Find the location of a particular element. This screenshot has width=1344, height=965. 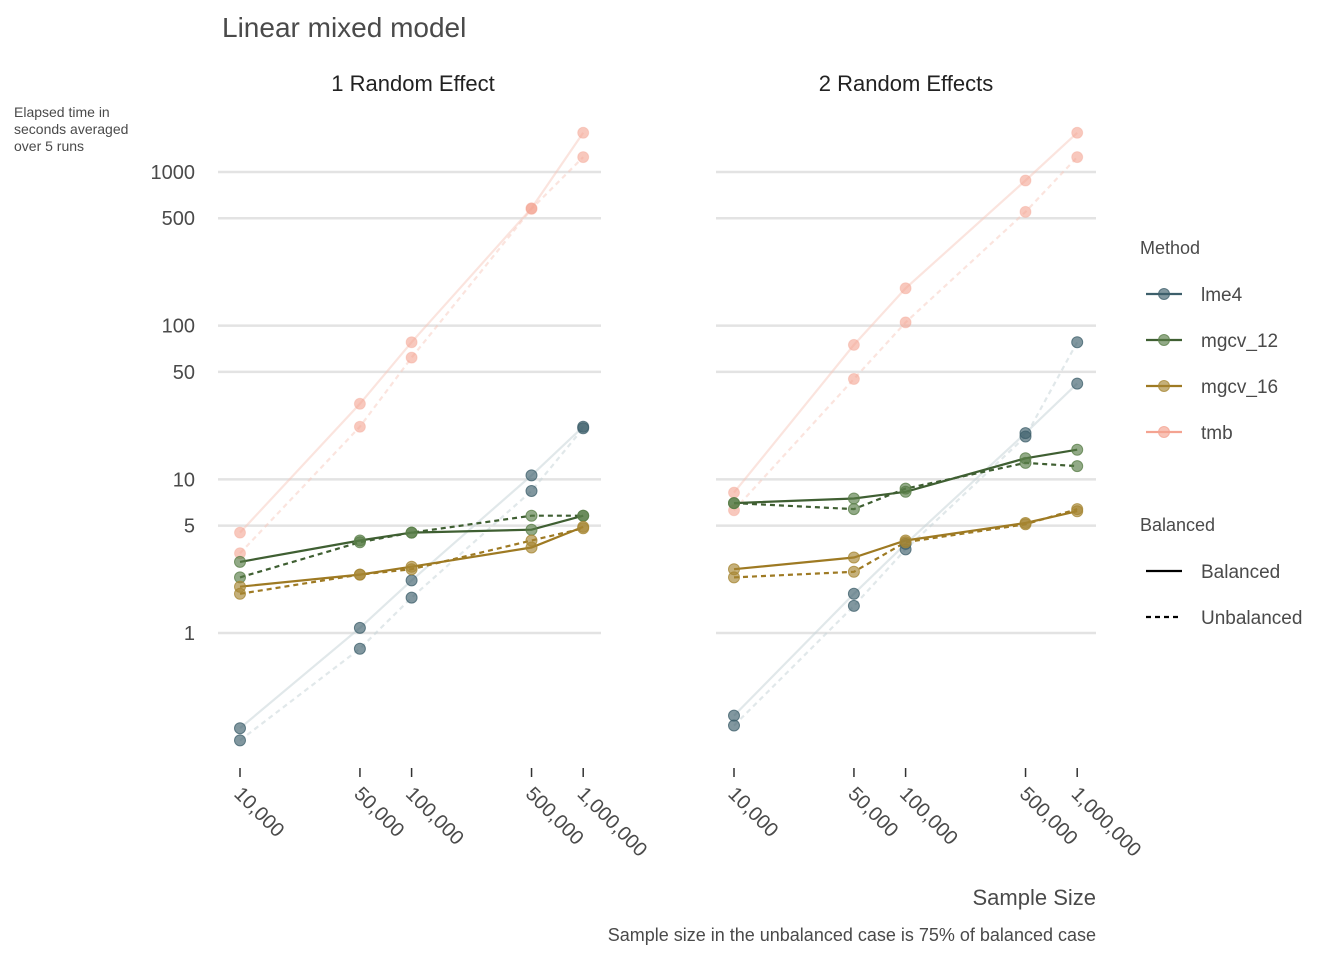

legend-item-mgcv-12: mgcv_12 is located at coordinates (1212, 341).